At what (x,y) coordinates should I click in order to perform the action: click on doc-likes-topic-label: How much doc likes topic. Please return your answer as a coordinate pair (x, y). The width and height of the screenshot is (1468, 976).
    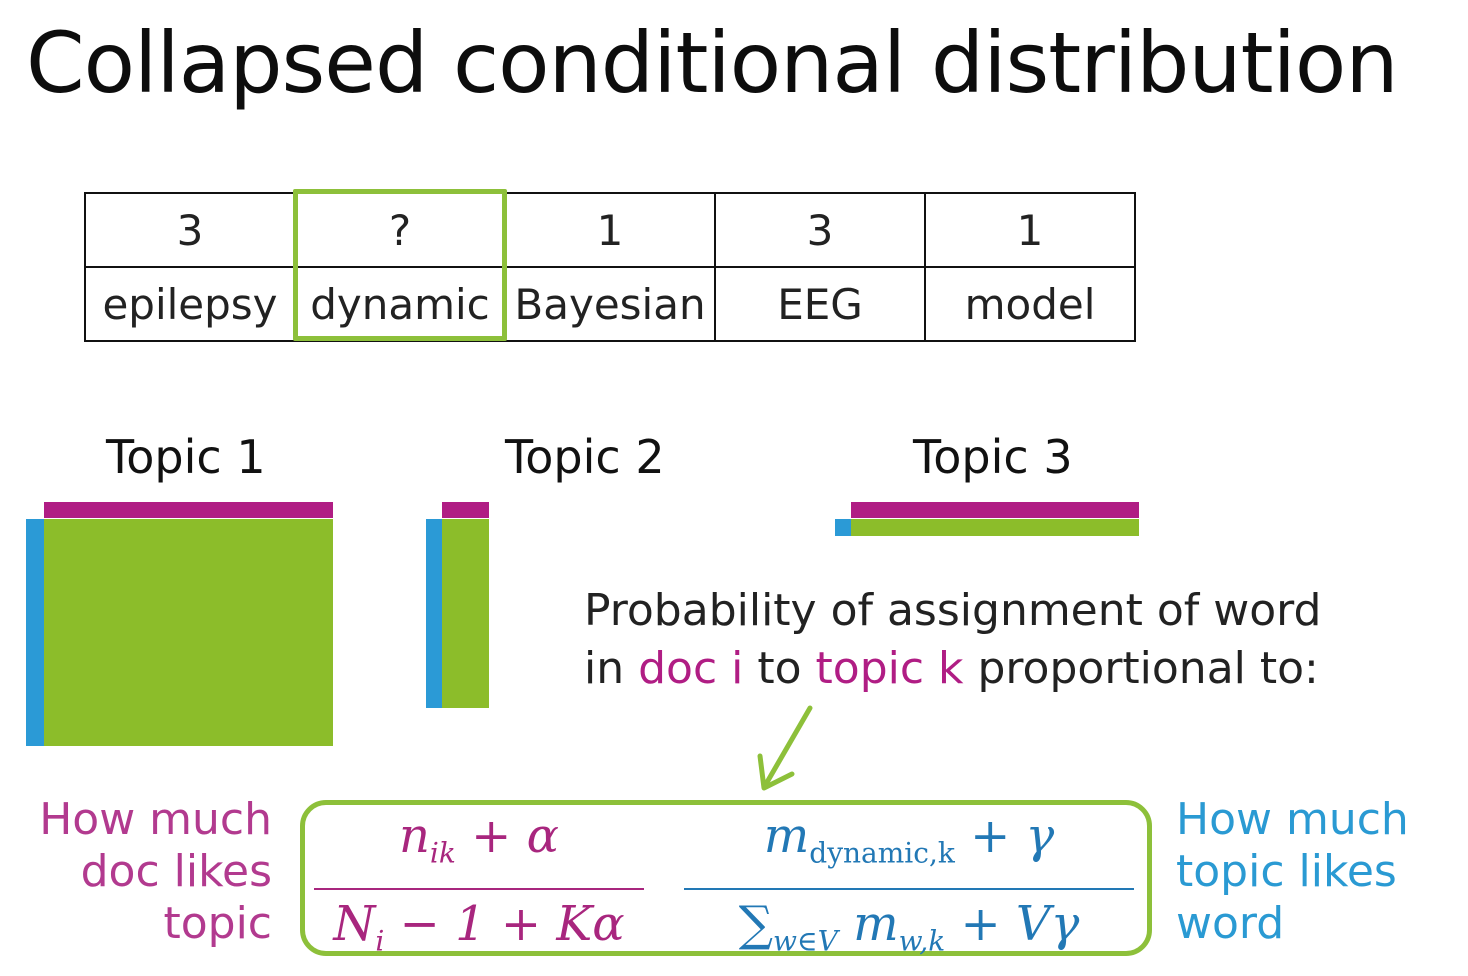
    Looking at the image, I should click on (145, 872).